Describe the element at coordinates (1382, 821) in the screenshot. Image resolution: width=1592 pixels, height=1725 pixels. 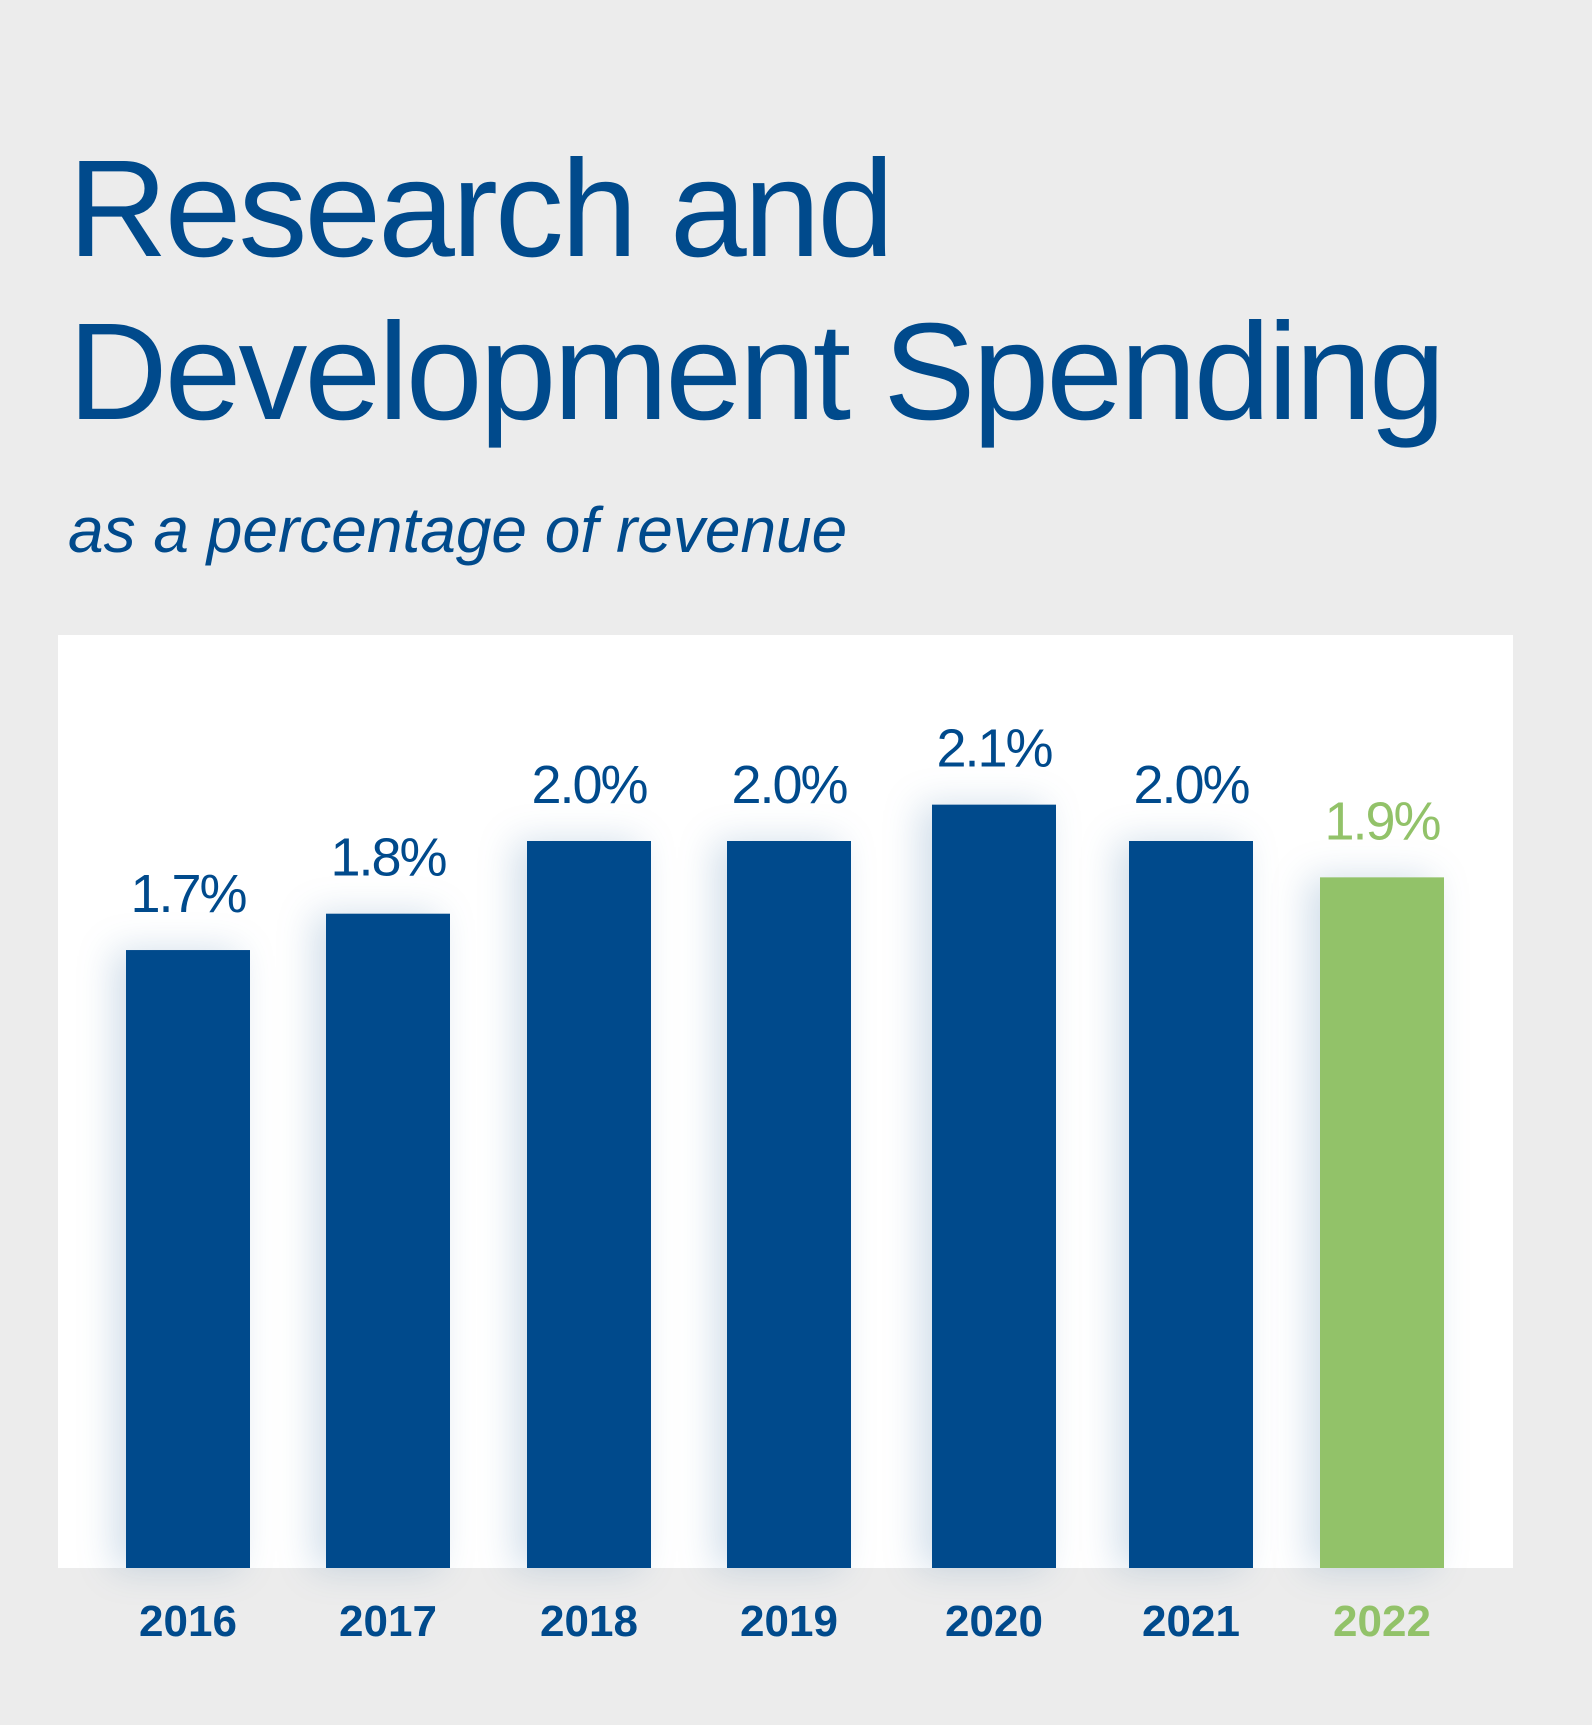
I see `value-label: 1.9%` at that location.